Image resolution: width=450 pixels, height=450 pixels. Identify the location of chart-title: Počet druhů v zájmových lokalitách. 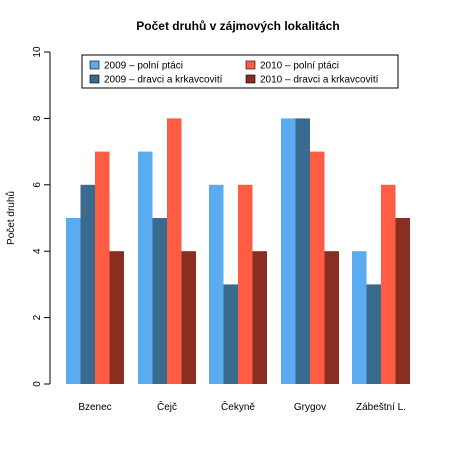
(237, 26).